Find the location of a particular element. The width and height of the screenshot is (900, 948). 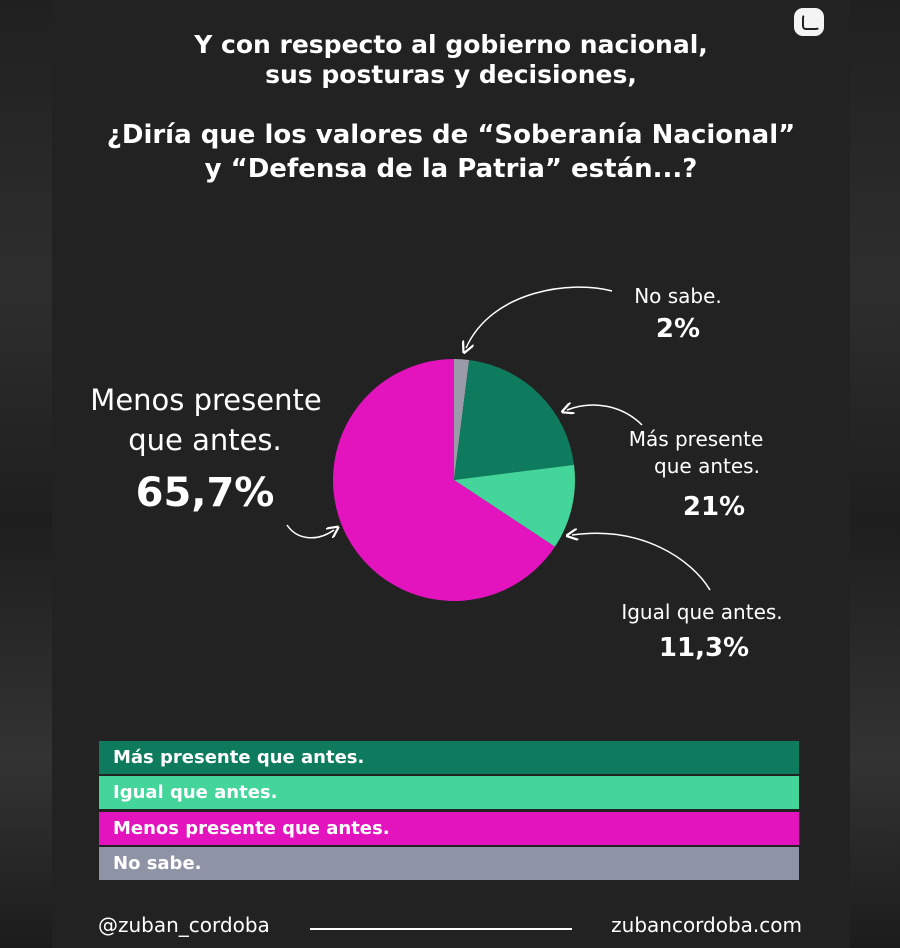

title-line-2: sus posturas y decisiones, is located at coordinates (451, 74).